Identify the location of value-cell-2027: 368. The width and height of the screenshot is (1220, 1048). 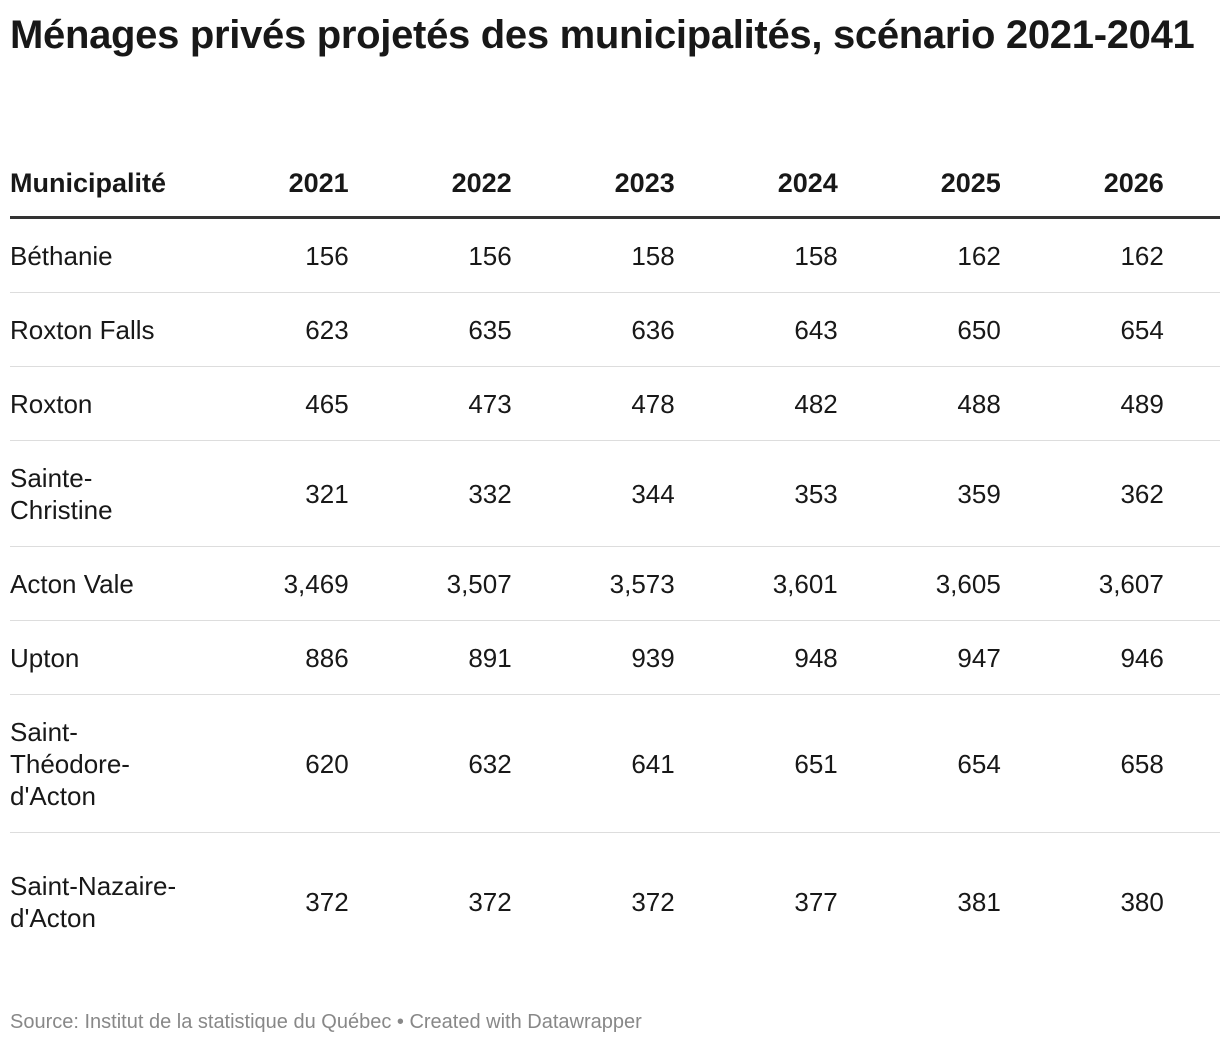
(1191, 493).